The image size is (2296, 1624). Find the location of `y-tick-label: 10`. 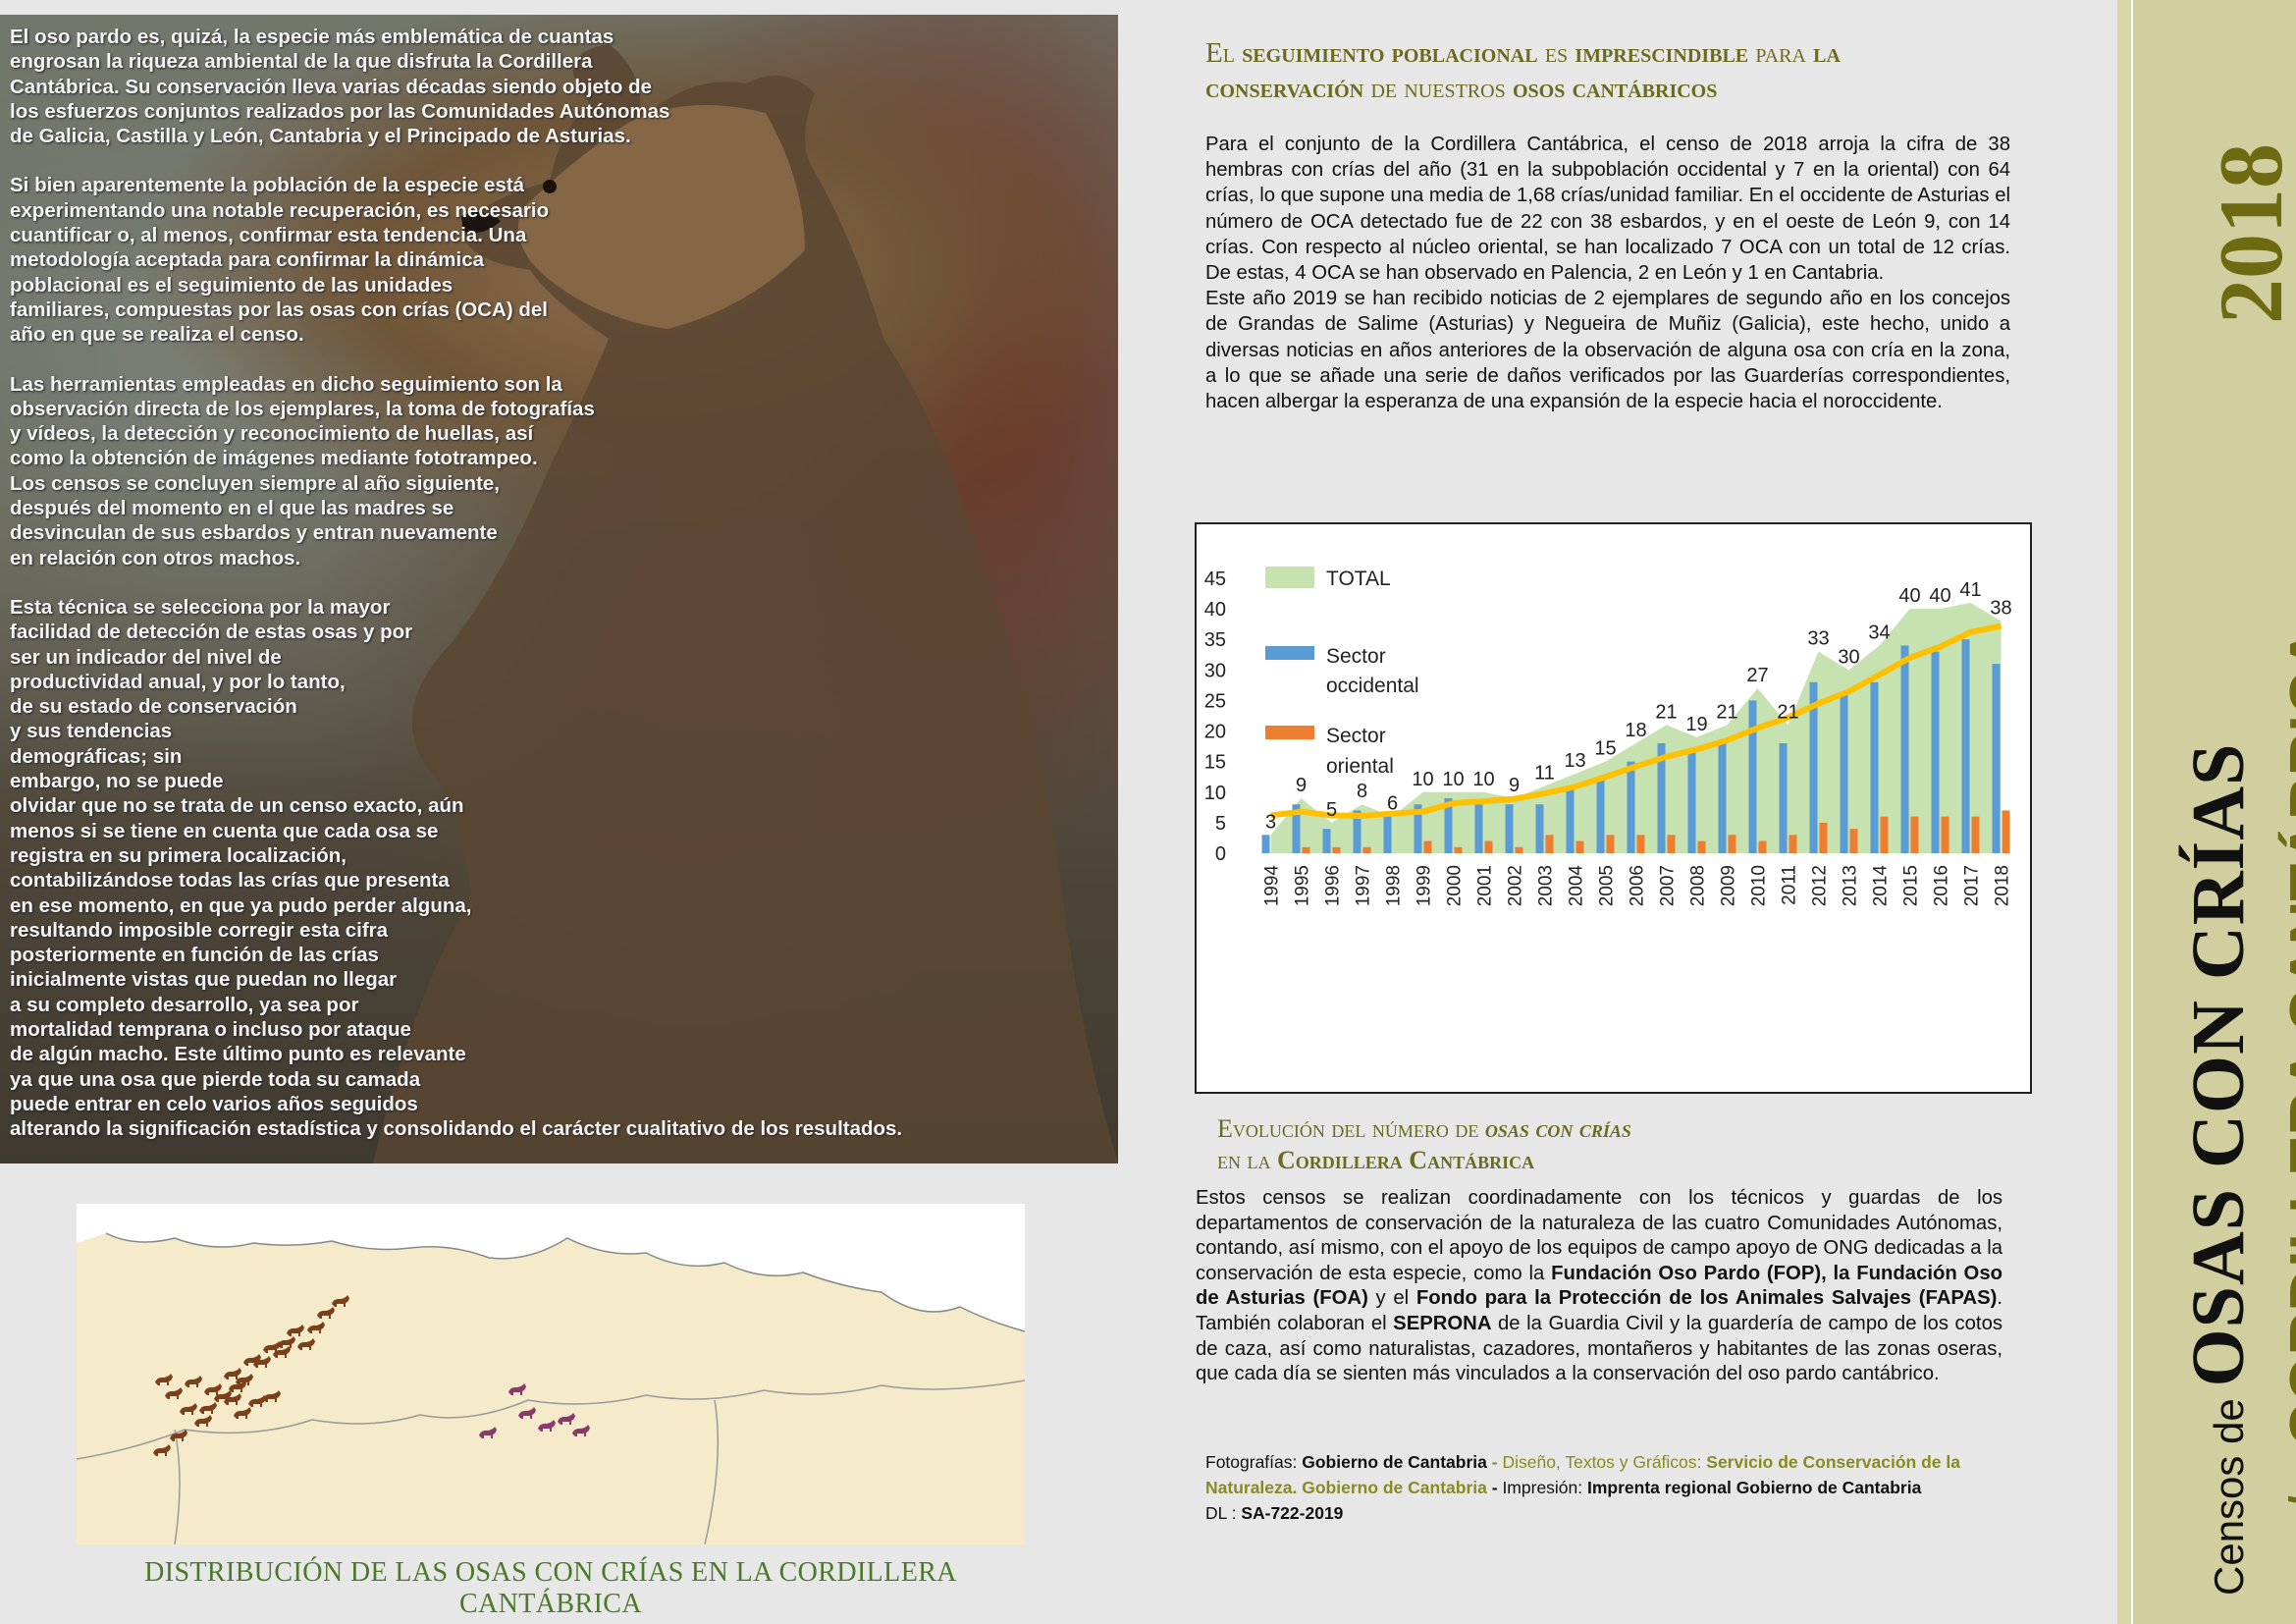

y-tick-label: 10 is located at coordinates (1215, 793).